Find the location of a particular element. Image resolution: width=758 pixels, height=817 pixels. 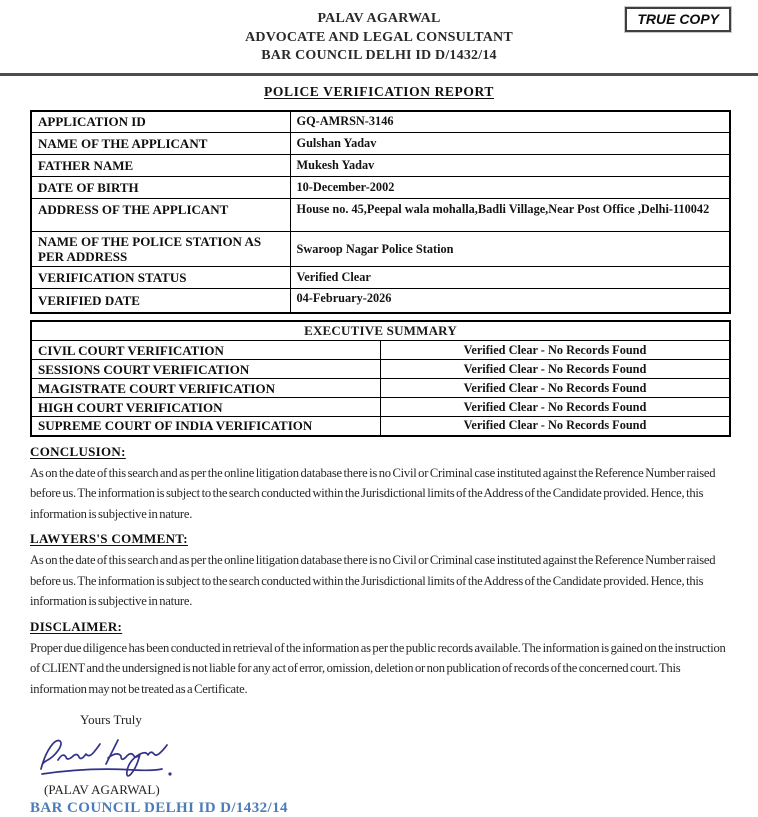

row-label: VERIFIED DATE is located at coordinates (160, 300).